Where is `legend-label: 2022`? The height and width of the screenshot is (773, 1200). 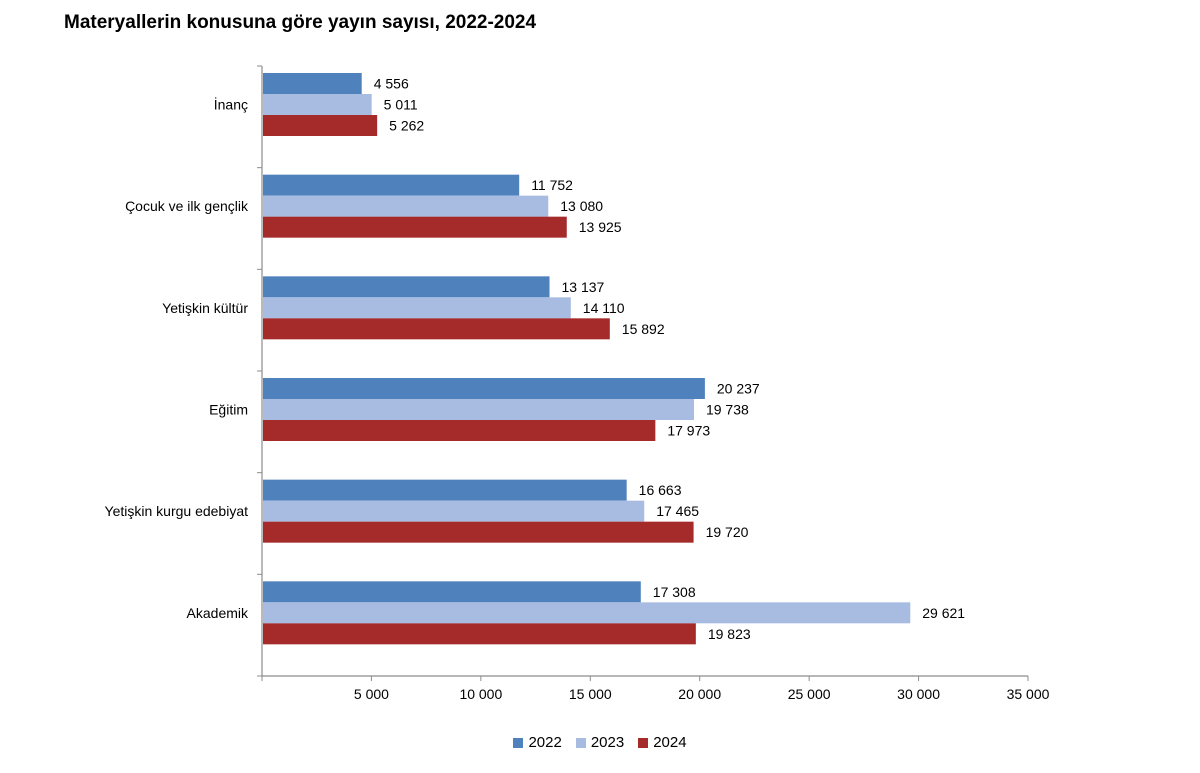 legend-label: 2022 is located at coordinates (545, 742).